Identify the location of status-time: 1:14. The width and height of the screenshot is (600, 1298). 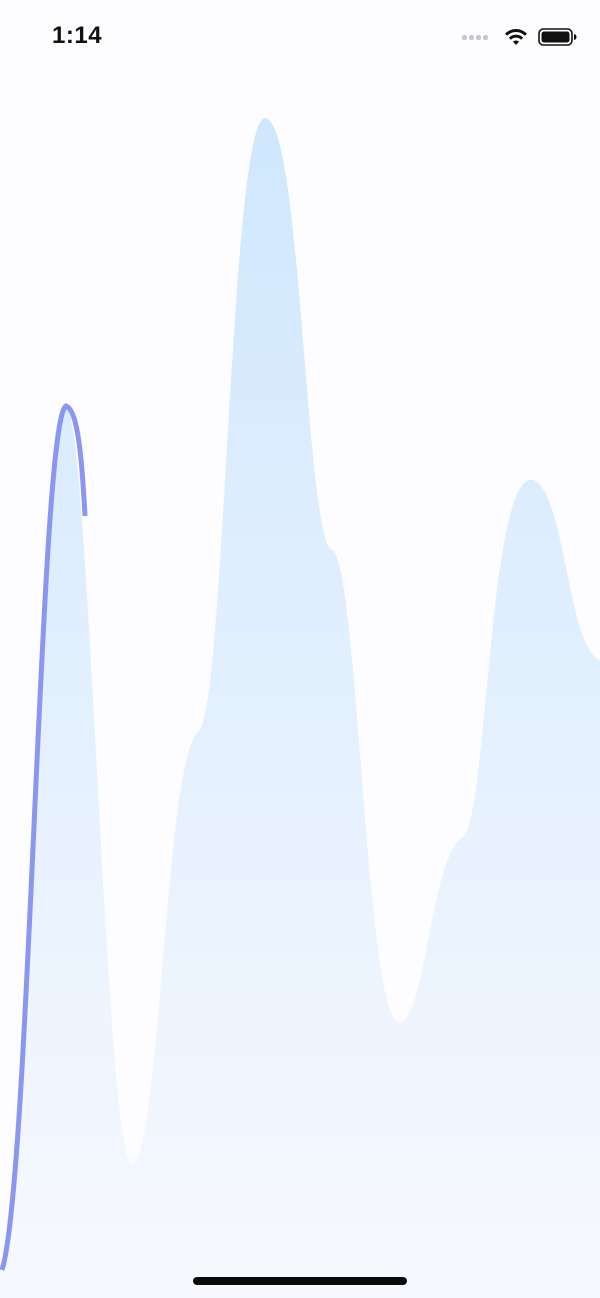
(77, 35).